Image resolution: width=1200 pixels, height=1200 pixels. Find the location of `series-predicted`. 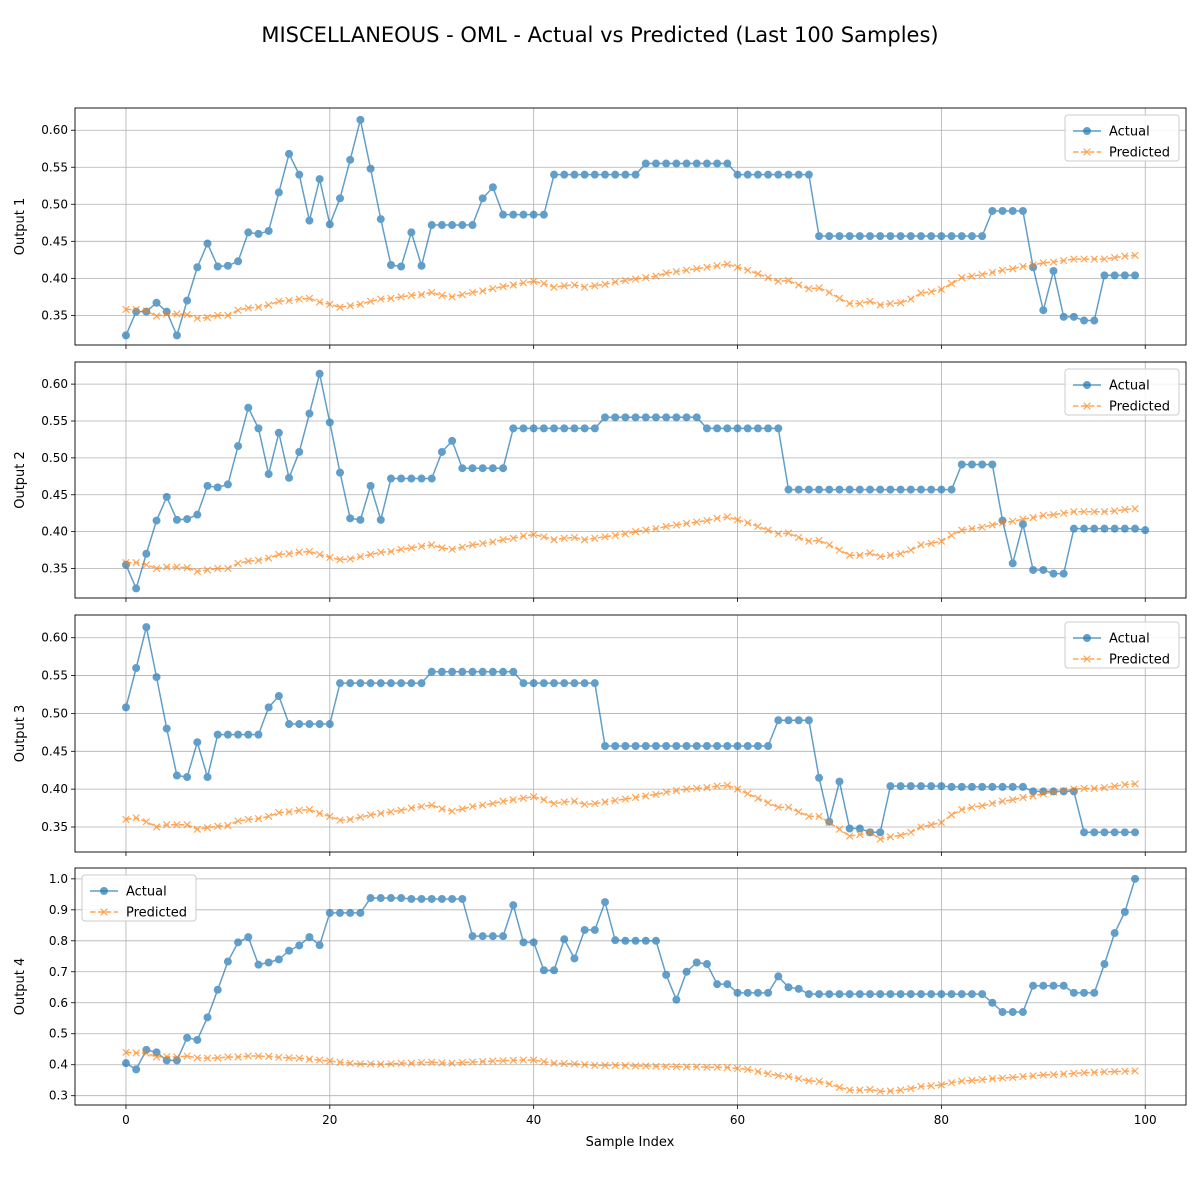

series-predicted is located at coordinates (630, 811).